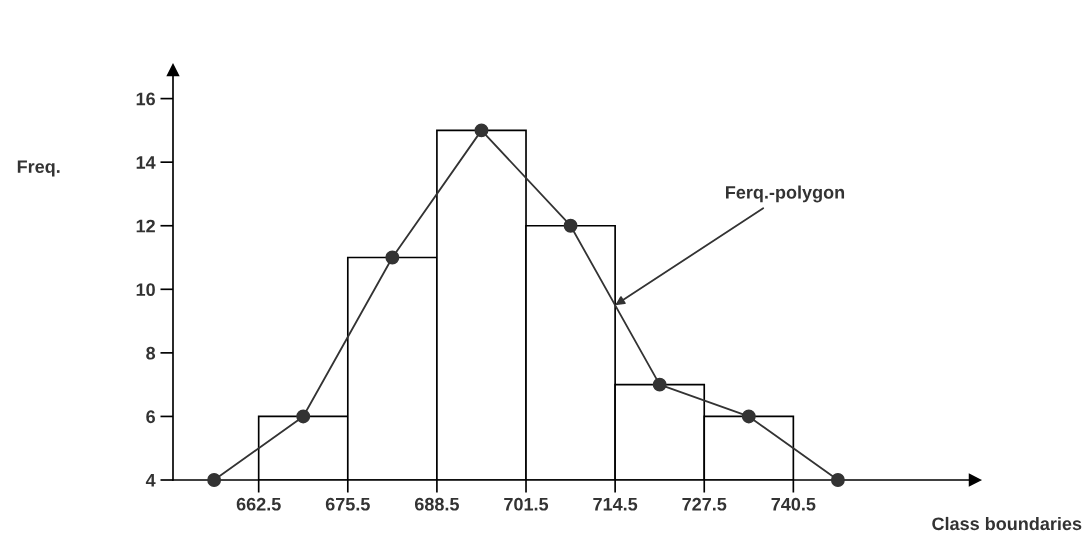 This screenshot has width=1088, height=540. Describe the element at coordinates (793, 504) in the screenshot. I see `x-tick-label: 740.5` at that location.